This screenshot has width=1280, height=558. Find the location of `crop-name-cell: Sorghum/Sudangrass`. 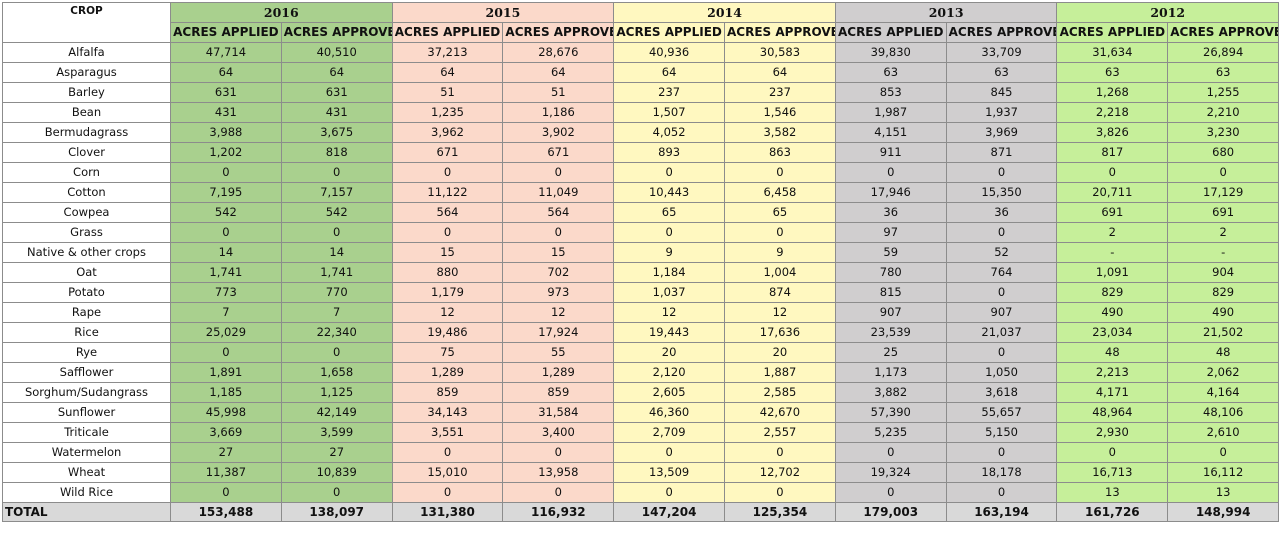

crop-name-cell: Sorghum/Sudangrass is located at coordinates (86, 392).